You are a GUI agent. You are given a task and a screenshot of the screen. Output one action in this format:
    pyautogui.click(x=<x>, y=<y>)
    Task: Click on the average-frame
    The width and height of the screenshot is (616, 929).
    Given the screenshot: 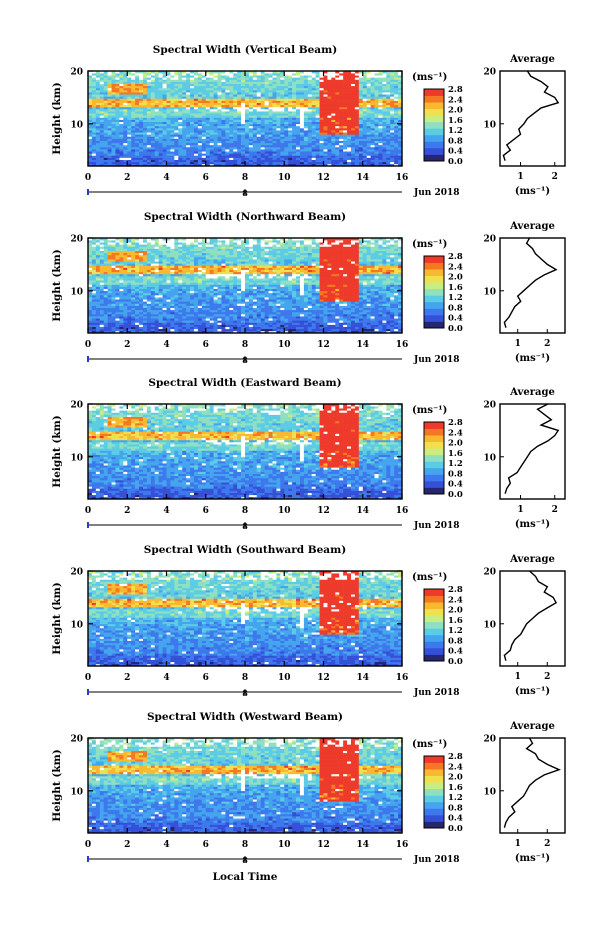 What is the action you would take?
    pyautogui.click(x=532, y=118)
    